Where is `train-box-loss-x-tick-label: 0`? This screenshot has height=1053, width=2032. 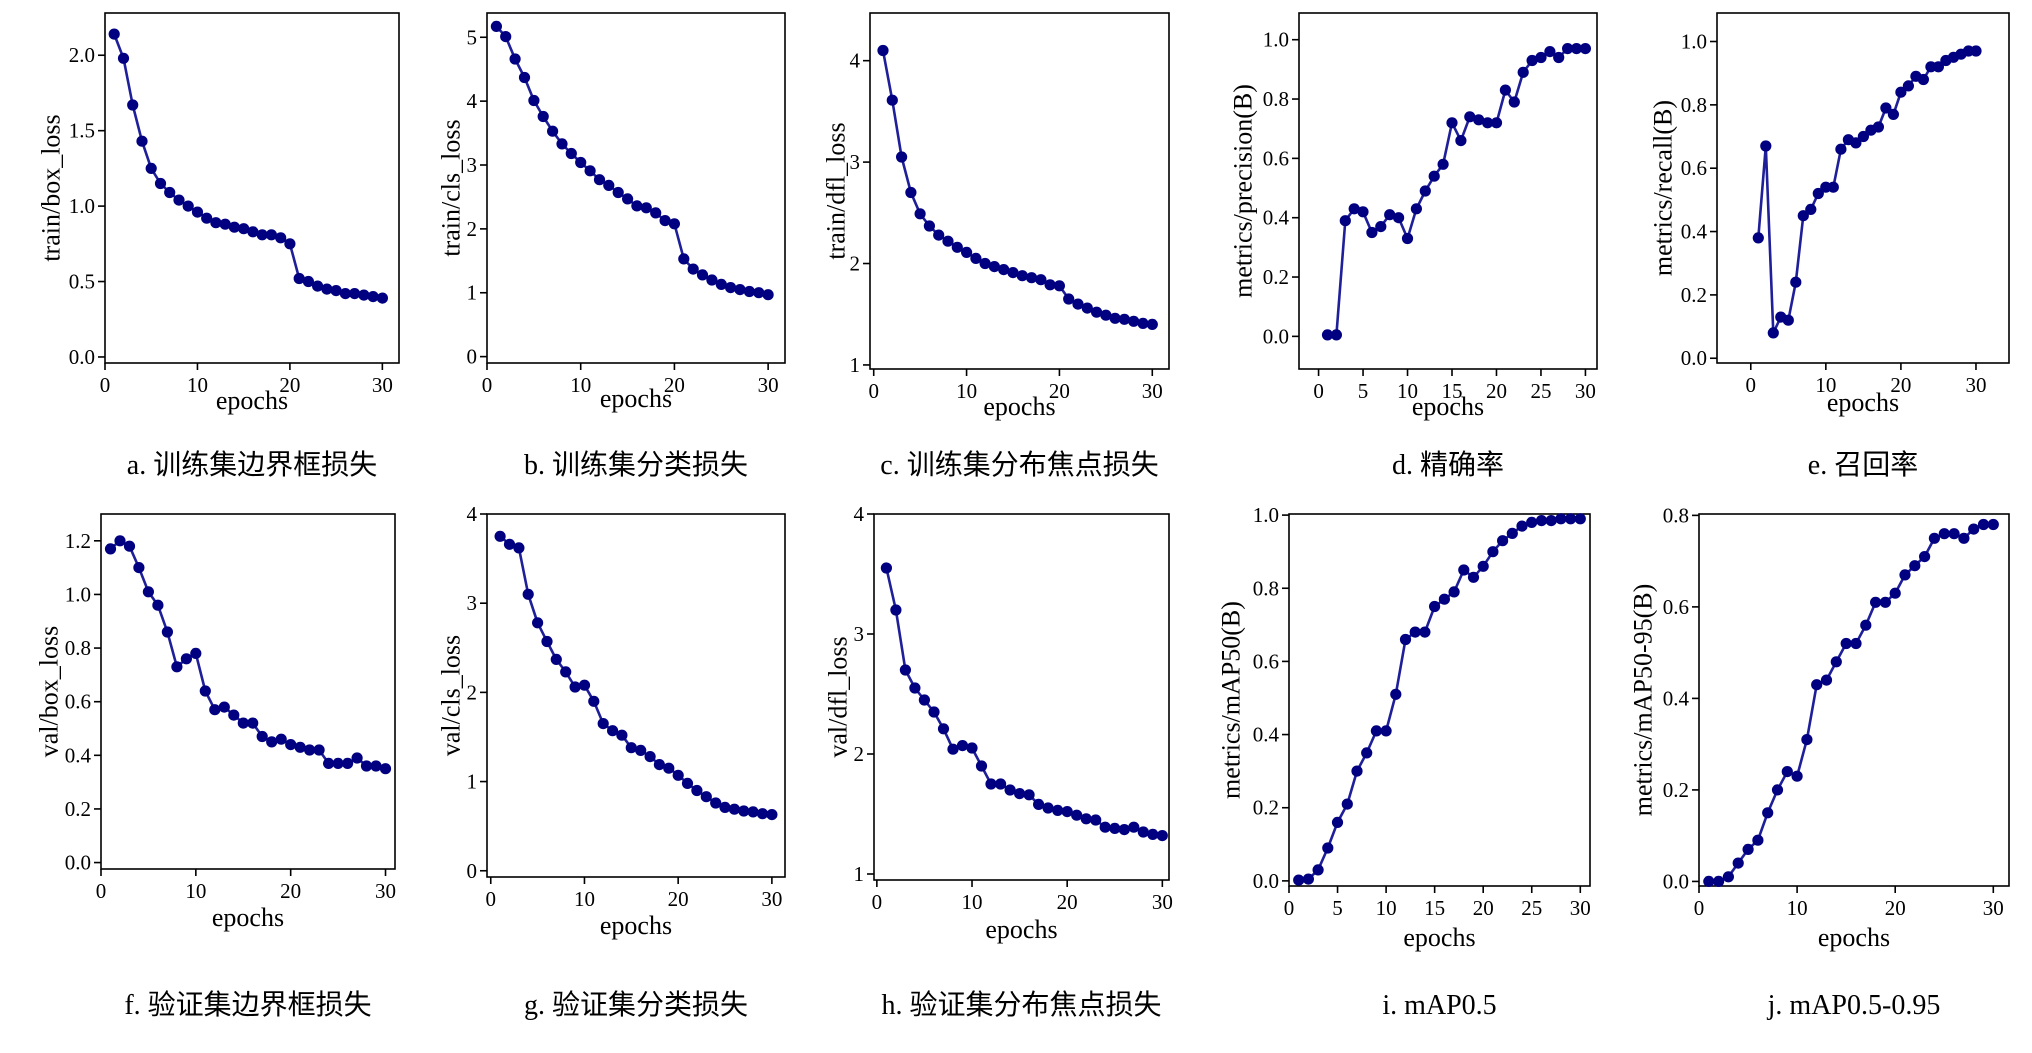 train-box-loss-x-tick-label: 0 is located at coordinates (105, 385).